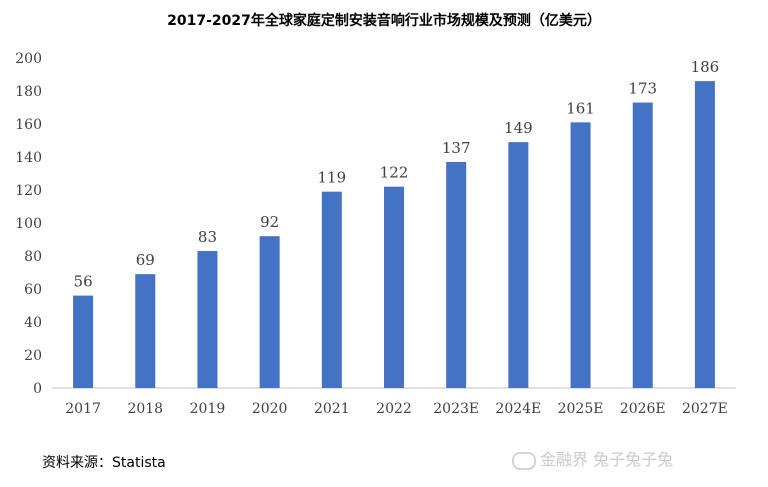 The height and width of the screenshot is (487, 768). What do you see at coordinates (28, 92) in the screenshot?
I see `y-tick-label: 180` at bounding box center [28, 92].